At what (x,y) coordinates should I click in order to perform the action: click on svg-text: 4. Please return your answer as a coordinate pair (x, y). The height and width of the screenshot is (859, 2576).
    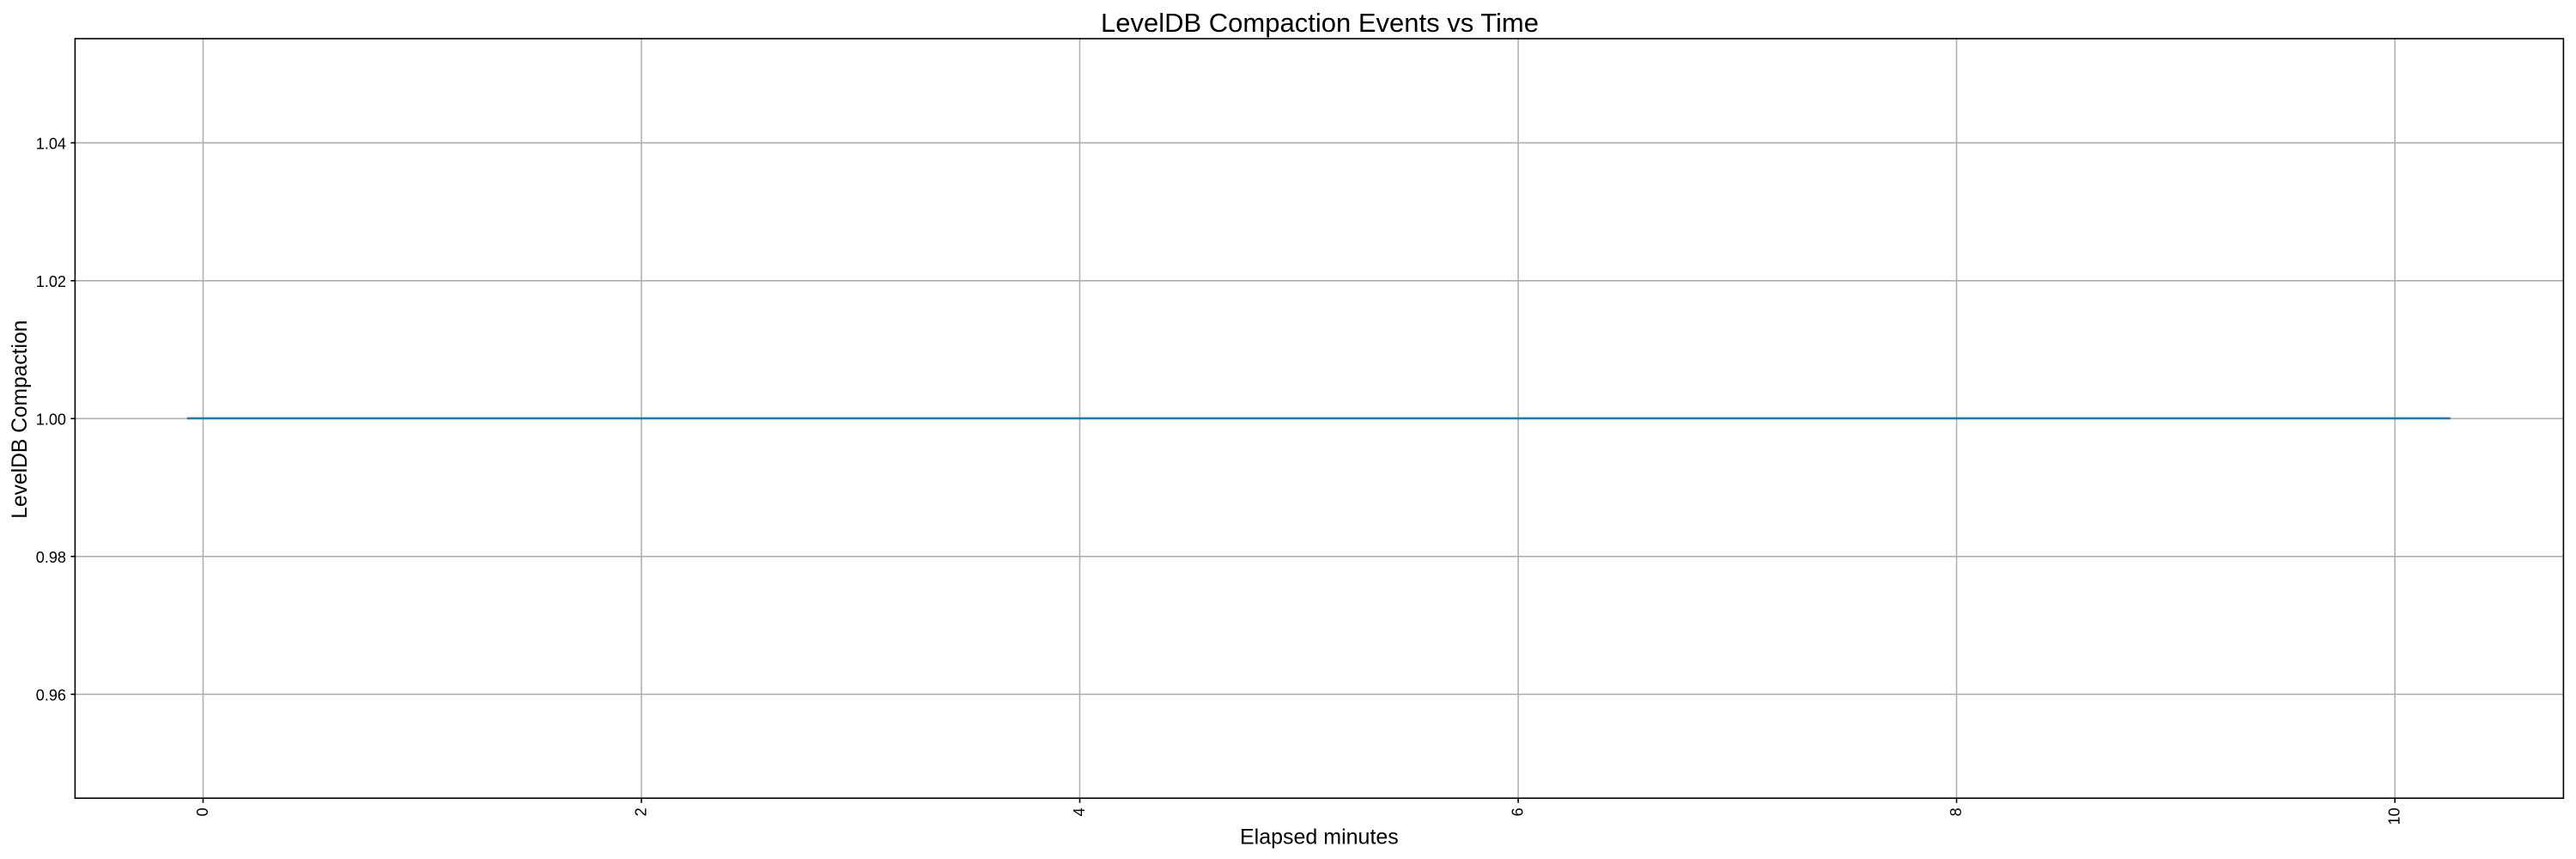
    Looking at the image, I should click on (1079, 811).